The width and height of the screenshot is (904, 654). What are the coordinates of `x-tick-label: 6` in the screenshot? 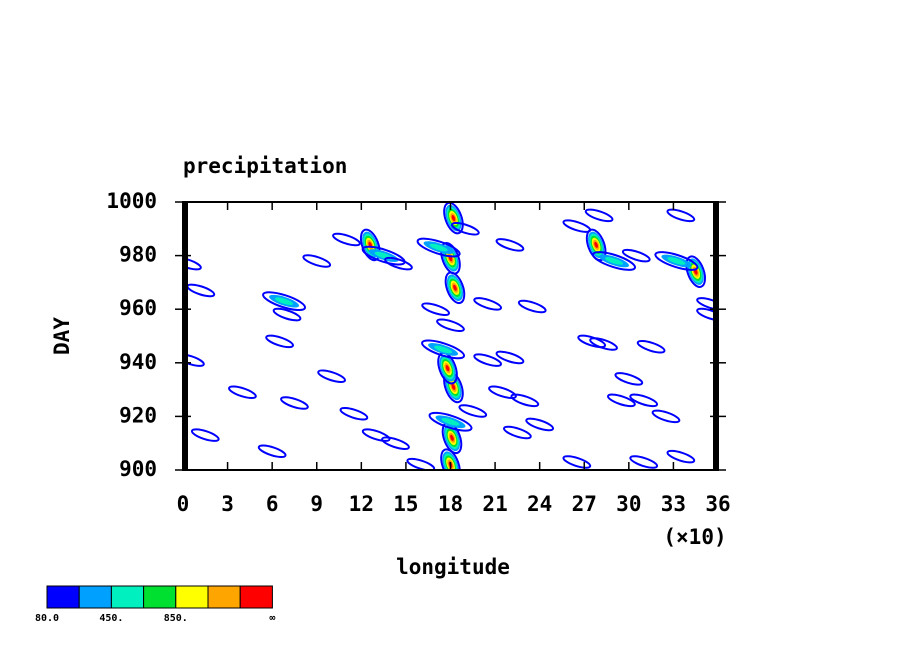 It's located at (272, 504).